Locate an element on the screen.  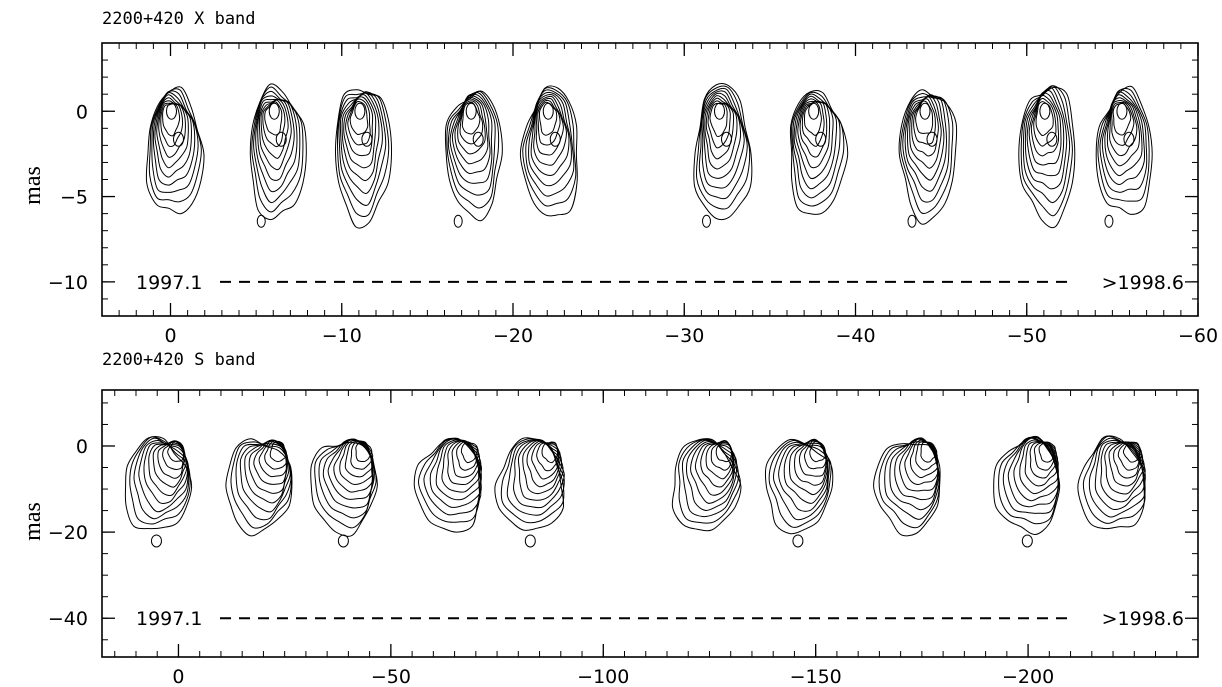
y-tick-label: 0 is located at coordinates (82, 447).